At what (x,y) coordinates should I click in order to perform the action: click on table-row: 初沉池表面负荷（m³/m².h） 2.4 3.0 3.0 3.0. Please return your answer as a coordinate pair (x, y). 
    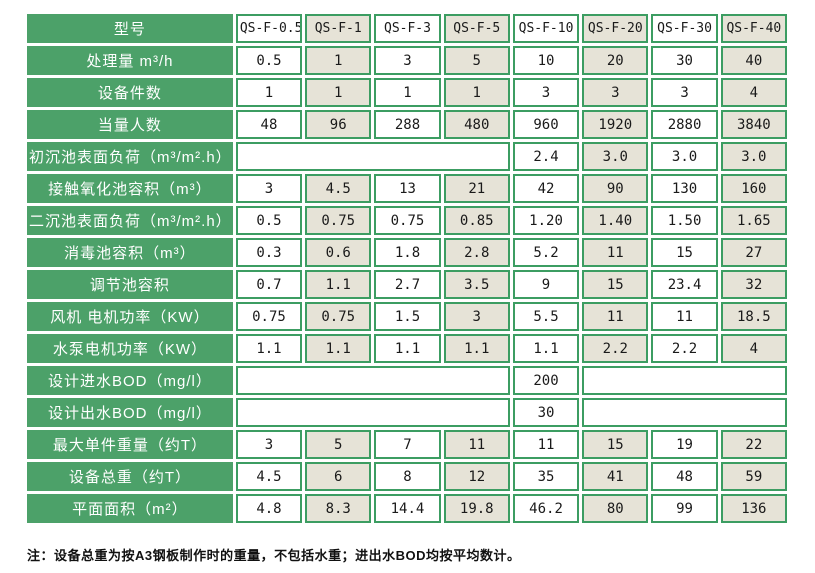
    Looking at the image, I should click on (407, 156).